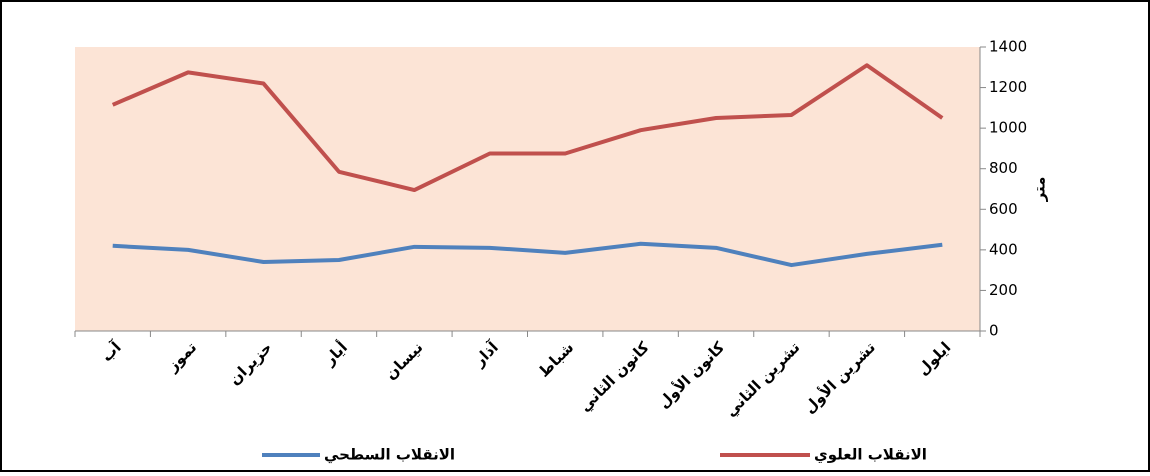  Describe the element at coordinates (1003, 168) in the screenshot. I see `y-tick-label: 800` at that location.